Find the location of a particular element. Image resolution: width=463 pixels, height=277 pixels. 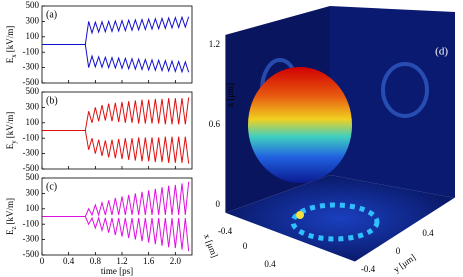

x-tick-label: -0.4 is located at coordinates (225, 231).